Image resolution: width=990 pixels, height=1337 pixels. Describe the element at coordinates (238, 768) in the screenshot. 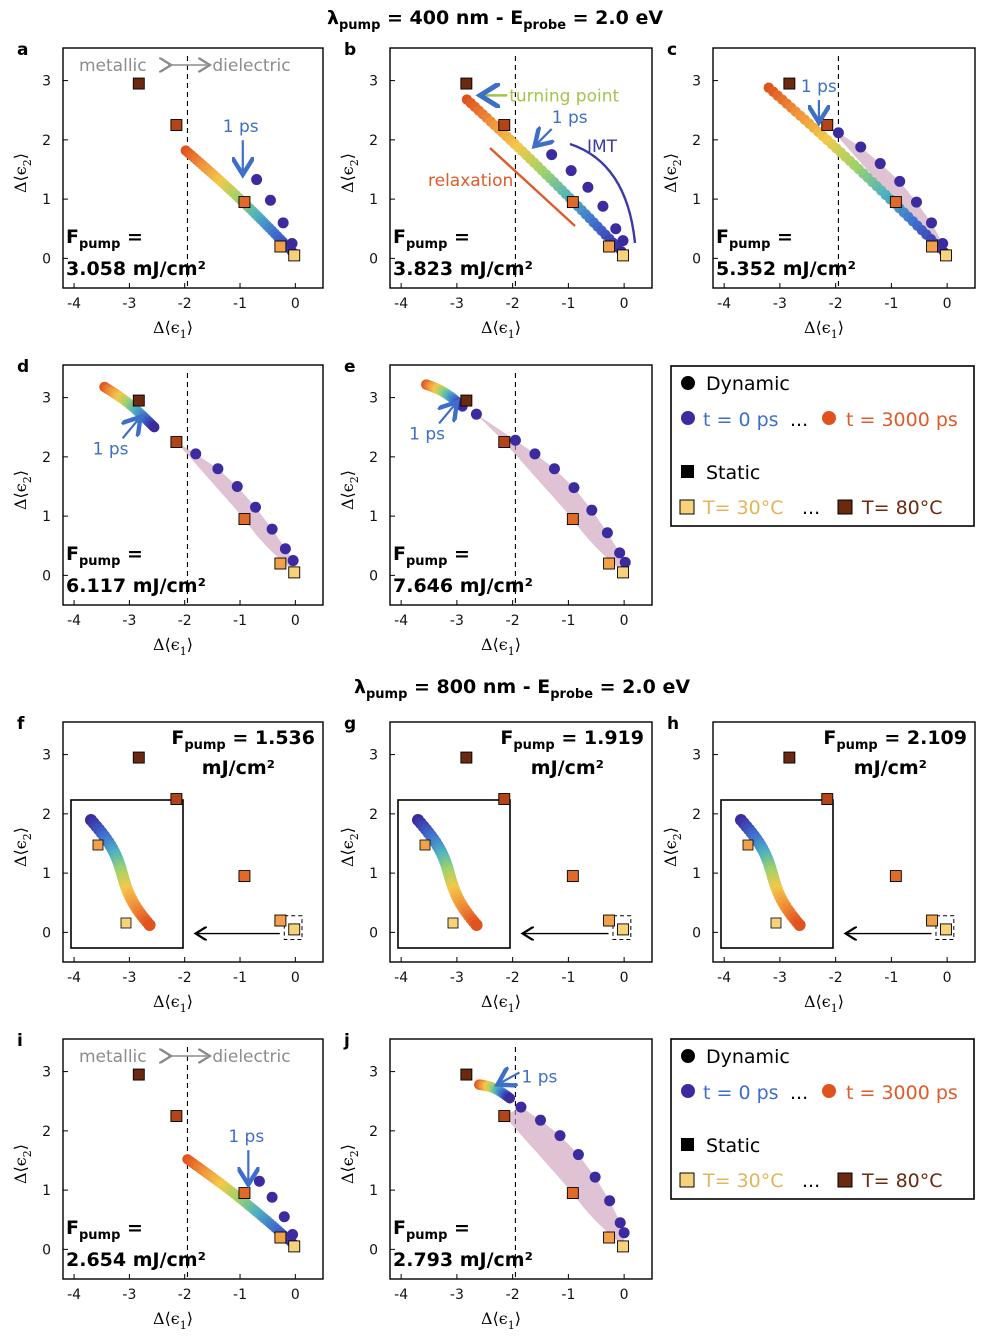

I see `fluence-unit: mJ/cm²` at that location.